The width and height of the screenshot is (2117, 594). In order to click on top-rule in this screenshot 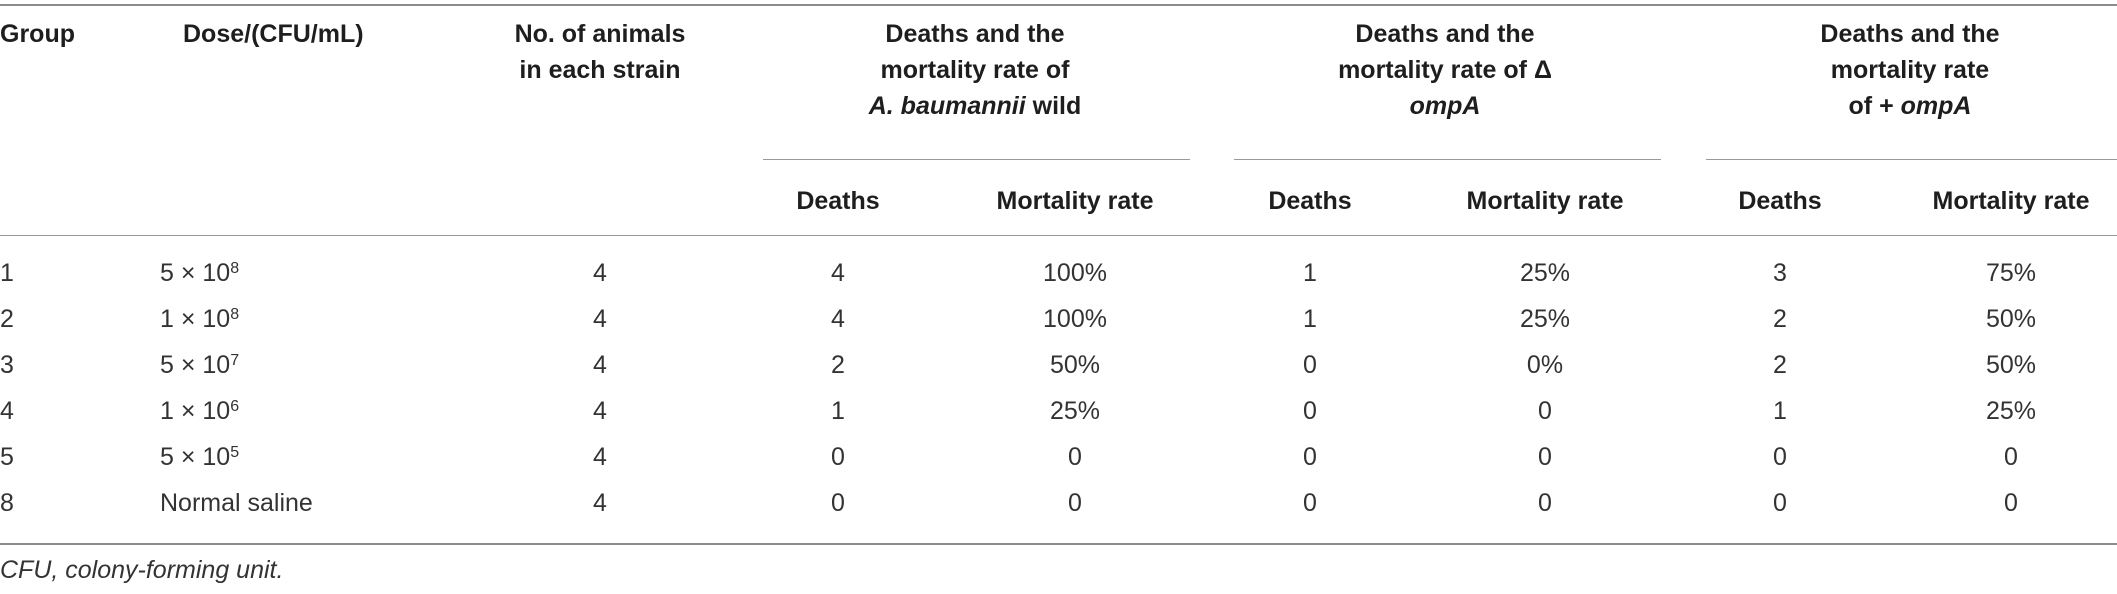, I will do `click(1058, 5)`.